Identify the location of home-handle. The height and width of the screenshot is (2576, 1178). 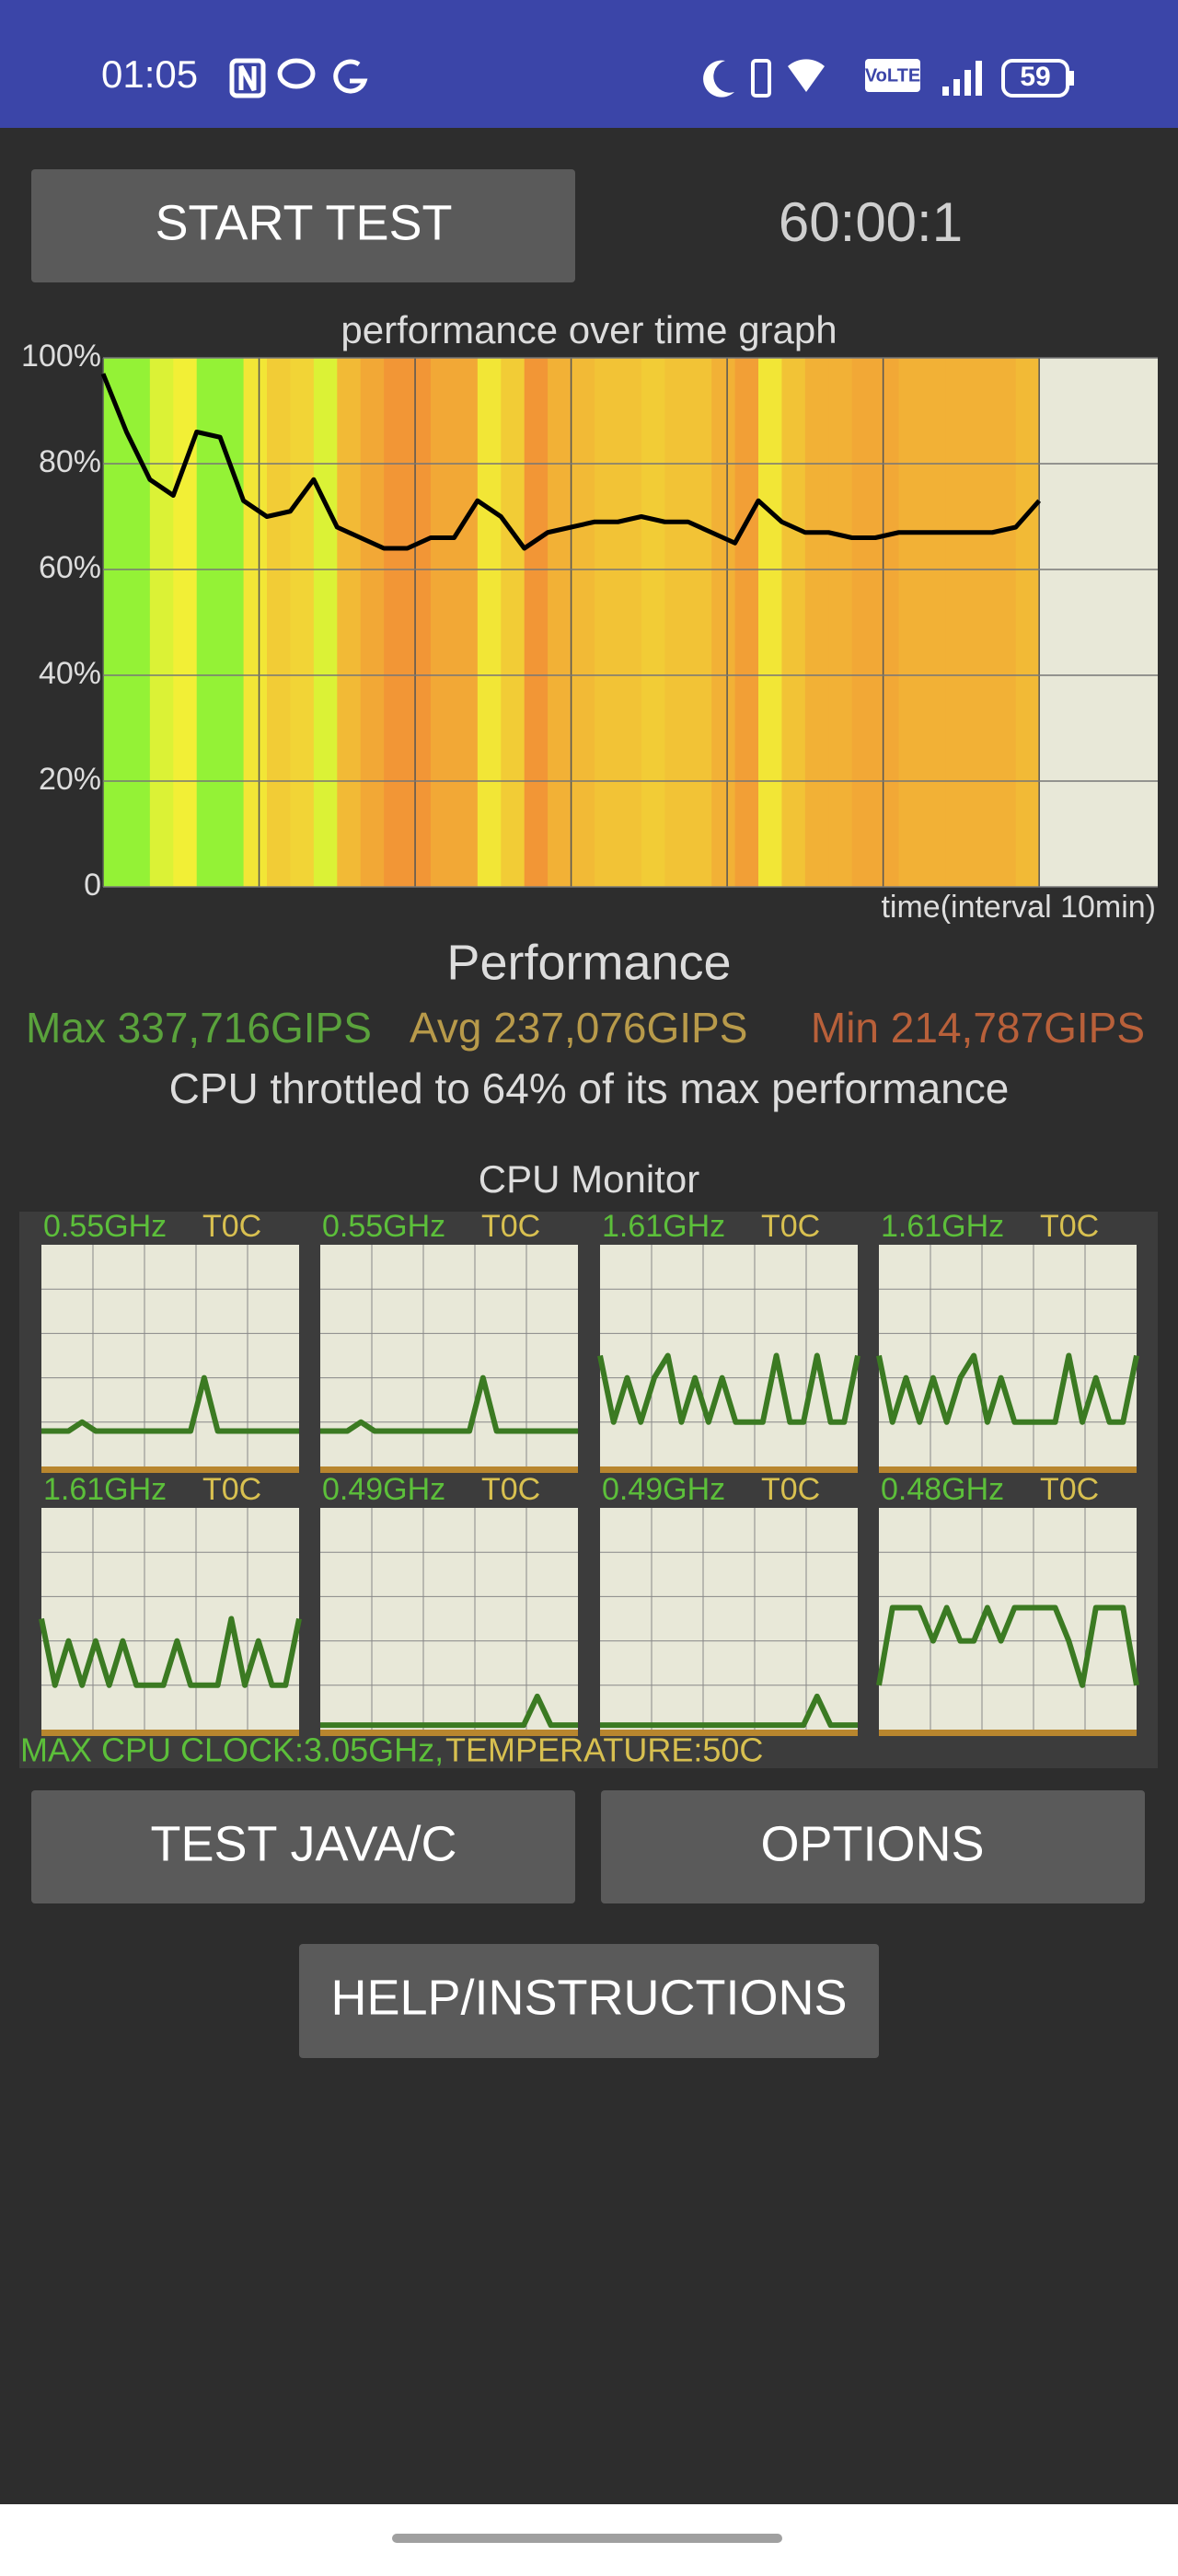
(587, 2538).